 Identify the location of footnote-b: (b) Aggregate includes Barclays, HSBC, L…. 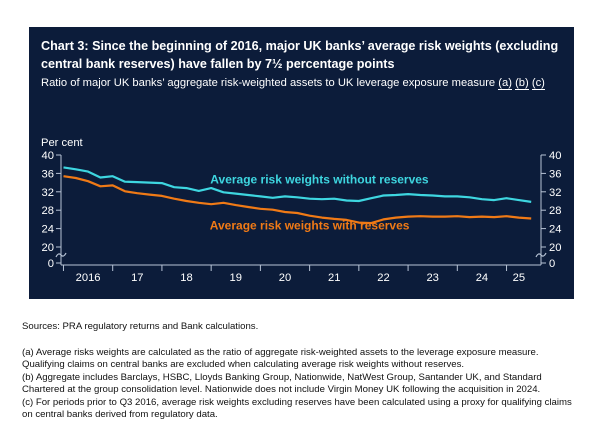
(282, 383).